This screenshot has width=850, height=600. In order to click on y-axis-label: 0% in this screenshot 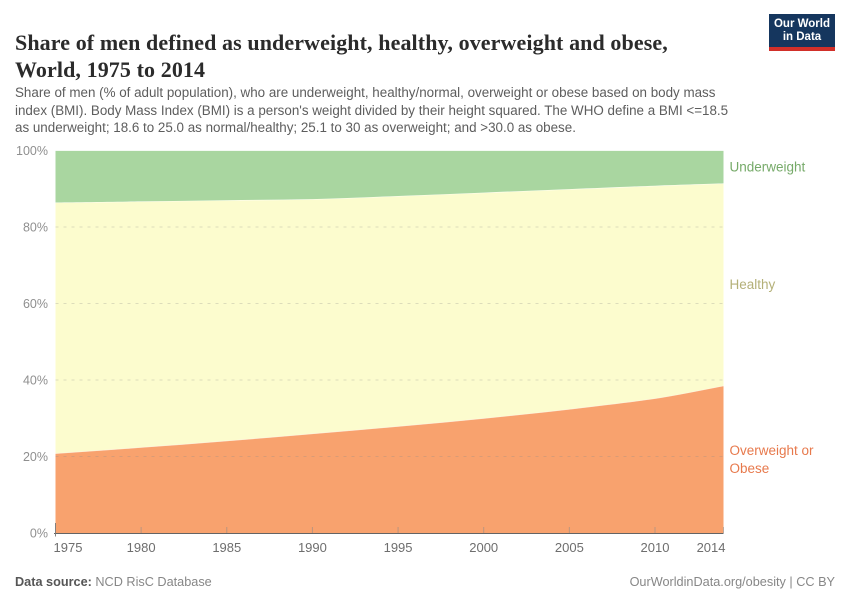, I will do `click(39, 534)`.